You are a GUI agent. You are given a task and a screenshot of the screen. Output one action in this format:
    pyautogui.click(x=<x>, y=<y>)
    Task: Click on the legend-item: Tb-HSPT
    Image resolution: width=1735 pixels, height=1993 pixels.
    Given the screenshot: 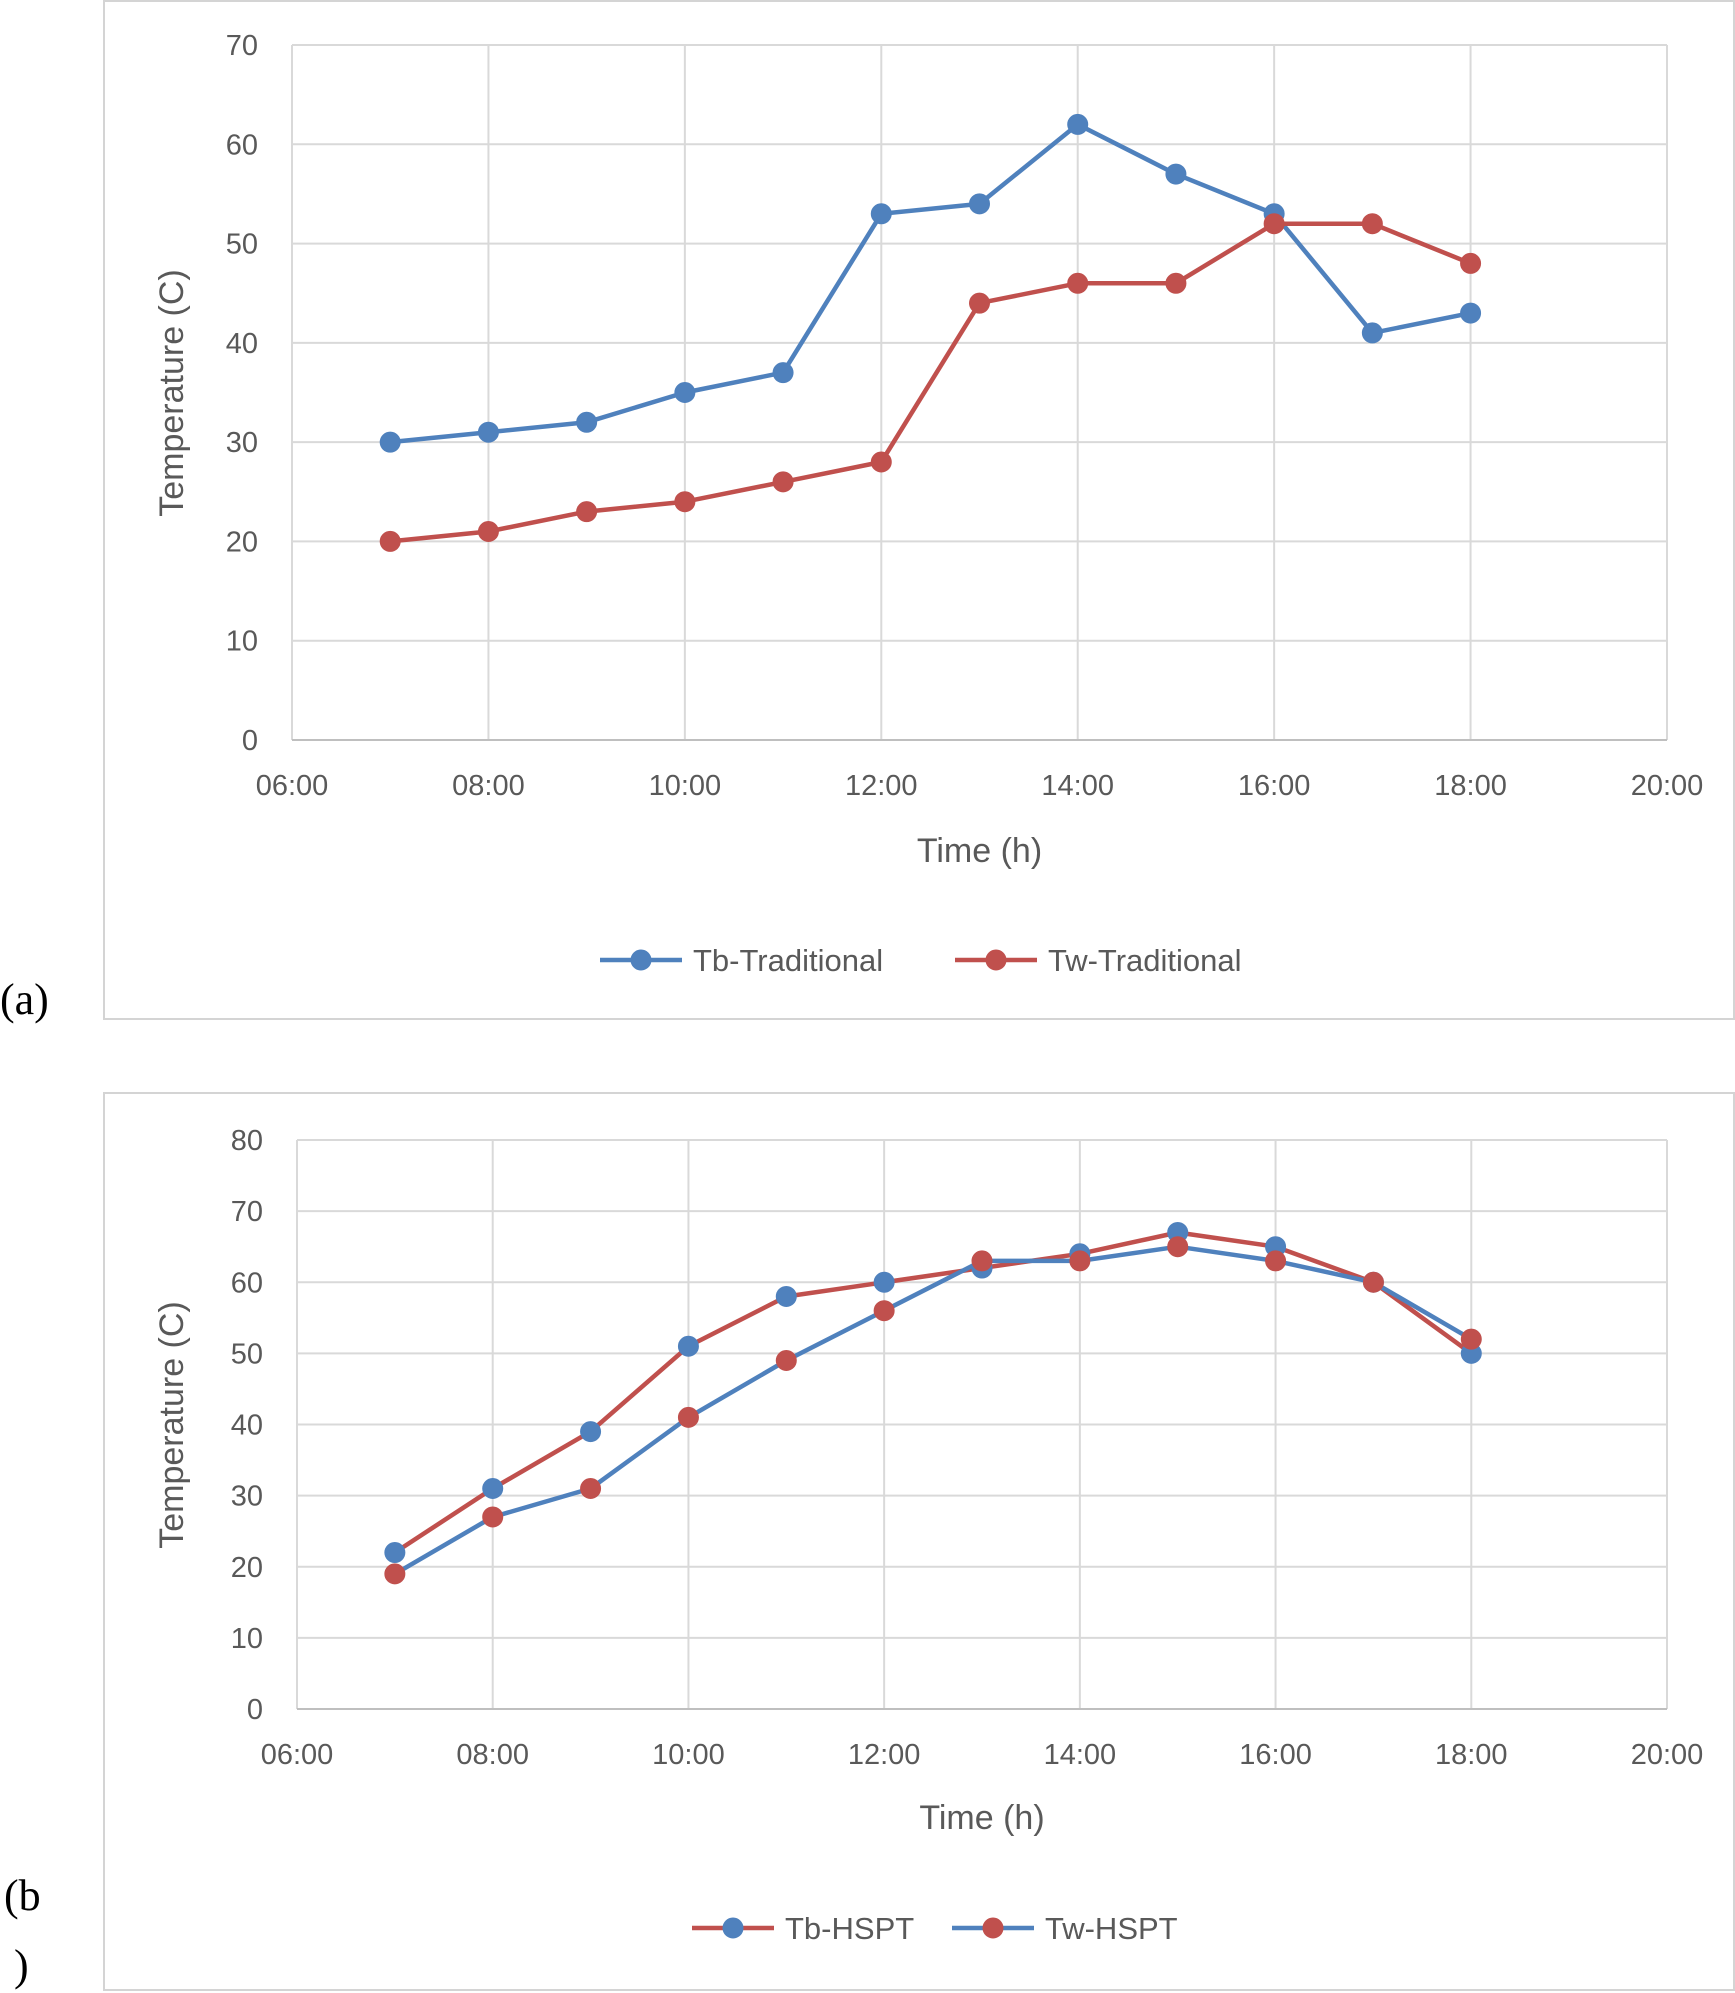 What is the action you would take?
    pyautogui.click(x=803, y=1928)
    